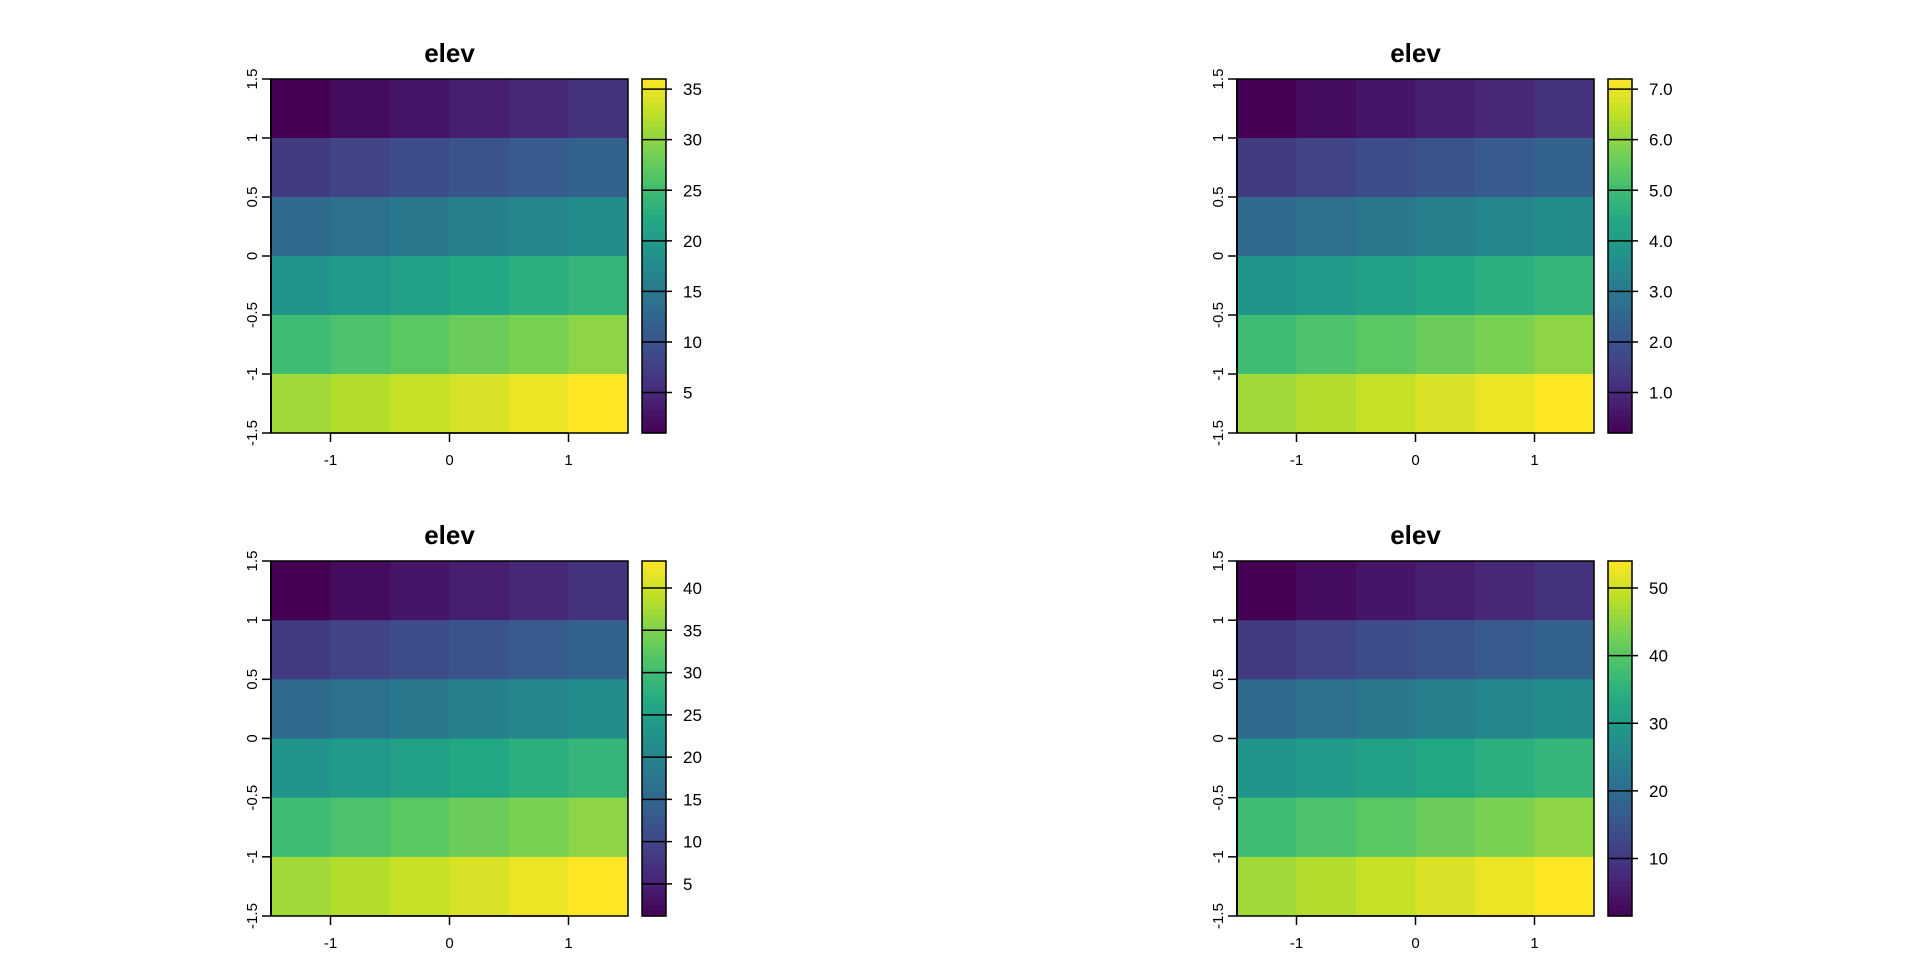 Image resolution: width=1920 pixels, height=960 pixels. Describe the element at coordinates (1415, 53) in the screenshot. I see `plot-title: elev` at that location.